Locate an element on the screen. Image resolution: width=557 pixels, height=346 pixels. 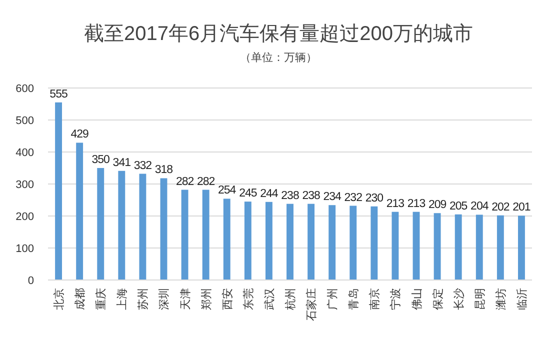
x-tick-label: 潍坊 is located at coordinates (501, 299).